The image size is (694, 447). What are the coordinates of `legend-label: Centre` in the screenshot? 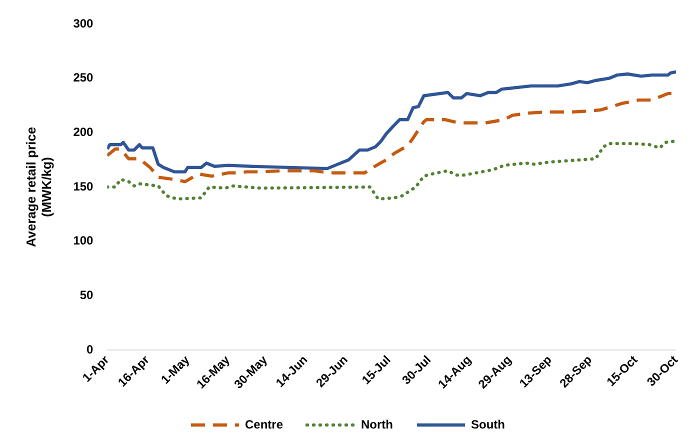 It's located at (264, 424).